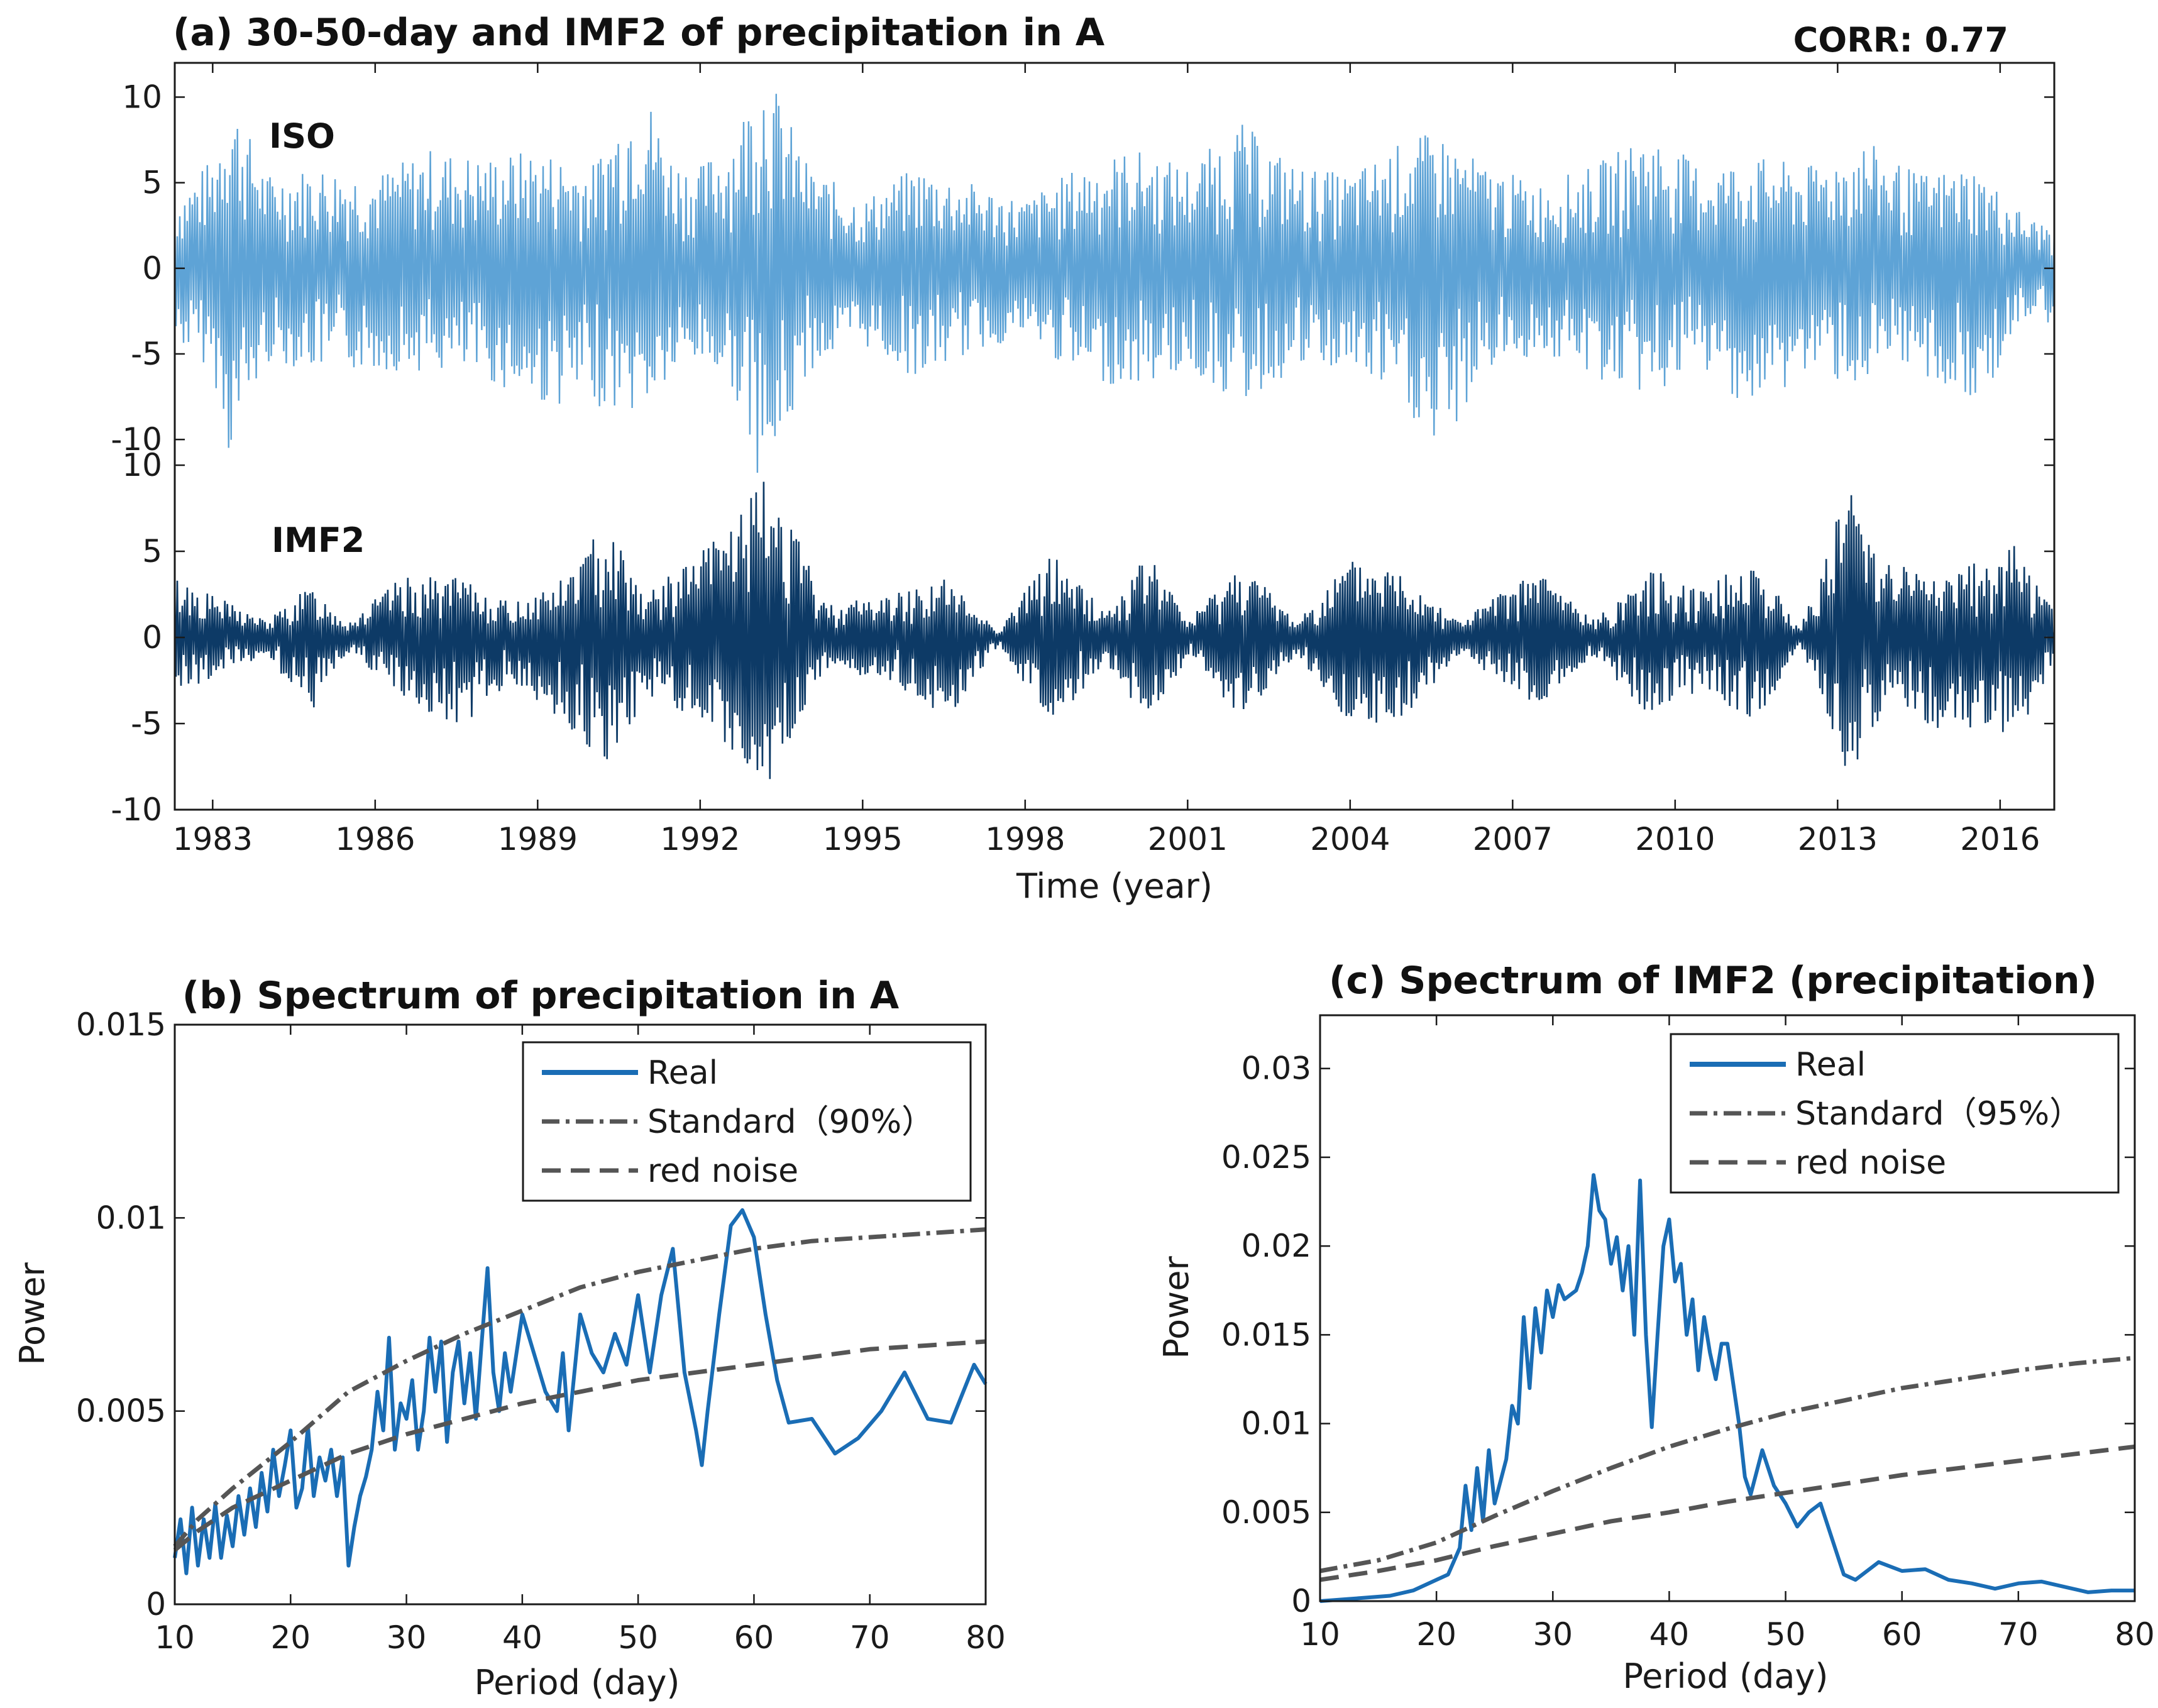  I want to click on x-tick-label: 2016, so click(2000, 839).